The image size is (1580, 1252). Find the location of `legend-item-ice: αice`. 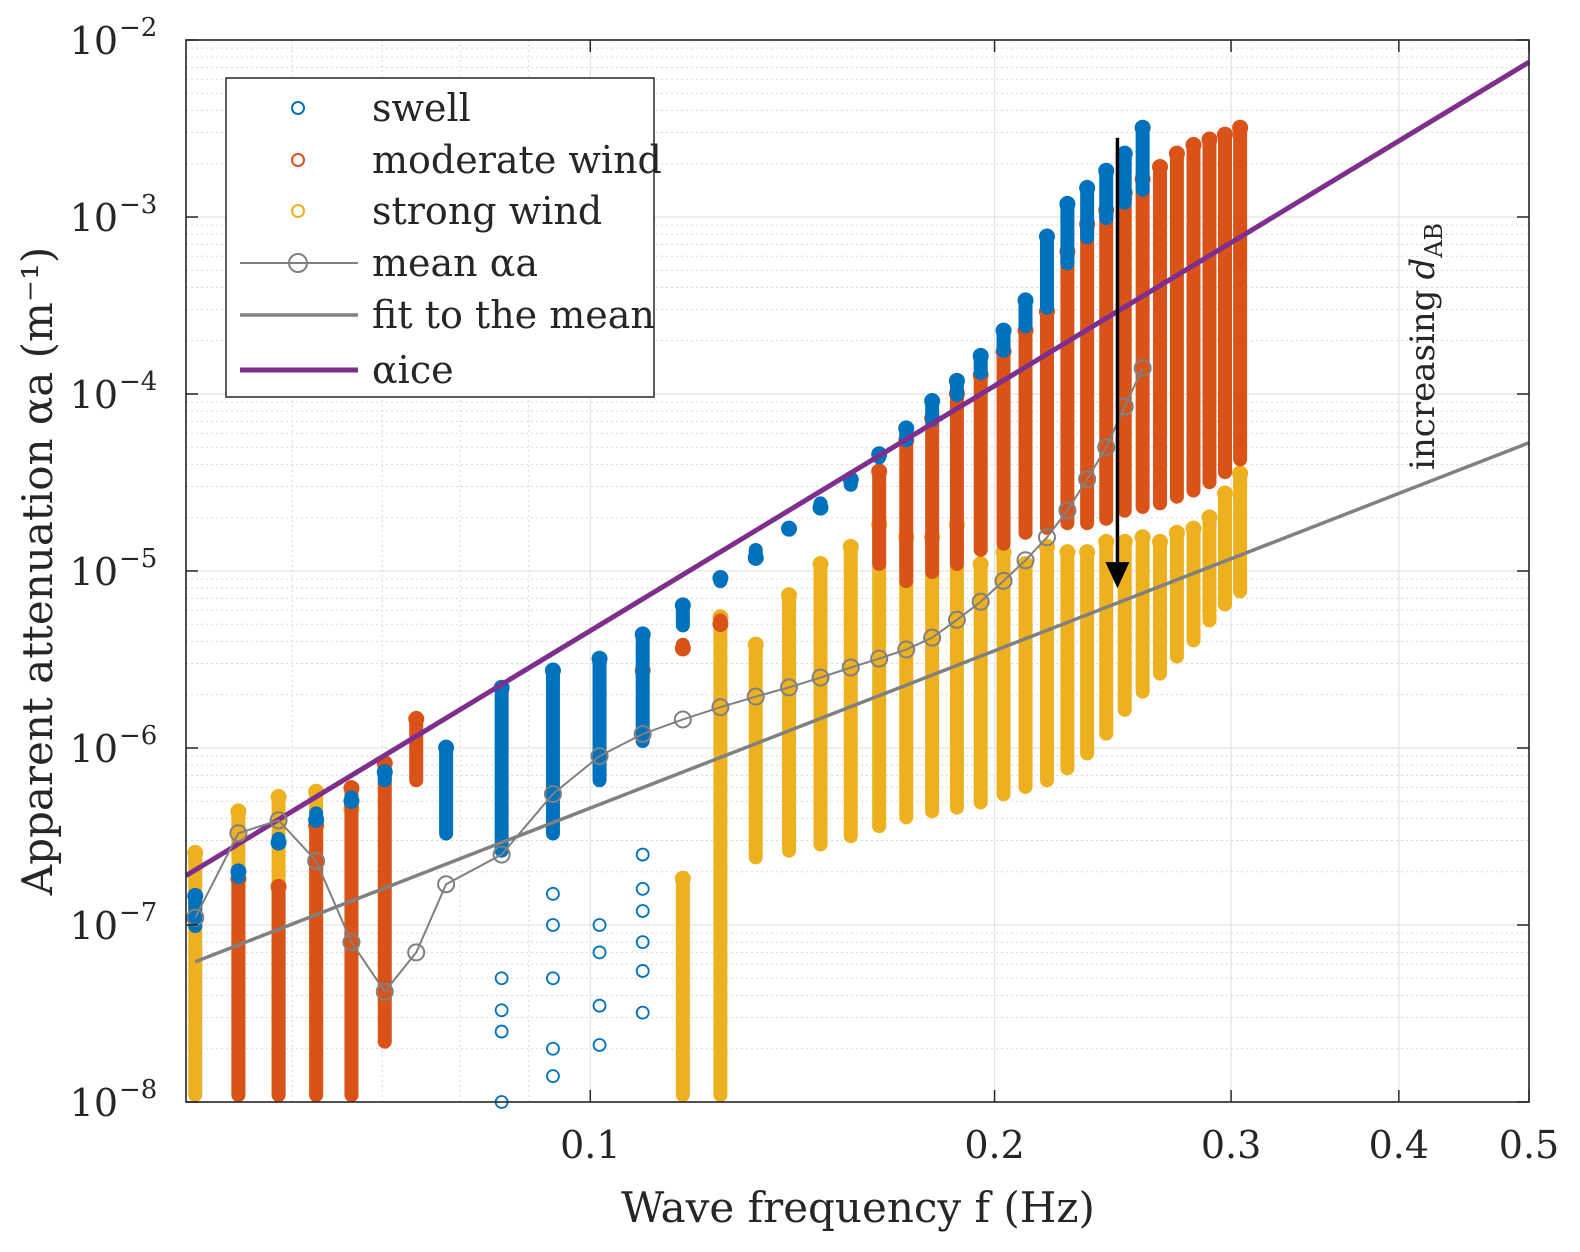

legend-item-ice: αice is located at coordinates (347, 370).